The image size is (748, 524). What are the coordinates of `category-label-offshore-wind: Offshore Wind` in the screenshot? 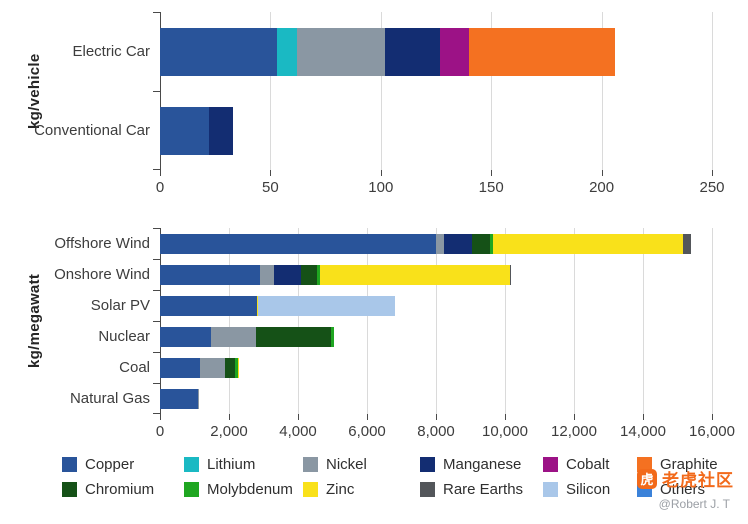 It's located at (102, 243).